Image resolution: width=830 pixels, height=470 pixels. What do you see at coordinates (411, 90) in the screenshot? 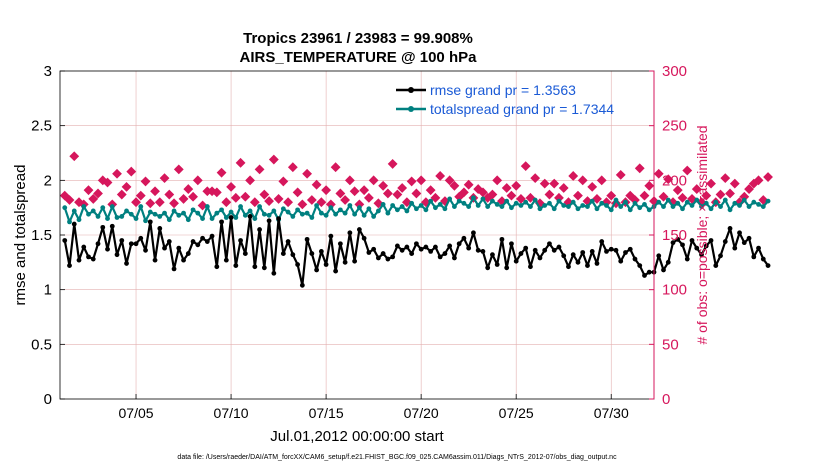
I see `legend-marker-rmse` at bounding box center [411, 90].